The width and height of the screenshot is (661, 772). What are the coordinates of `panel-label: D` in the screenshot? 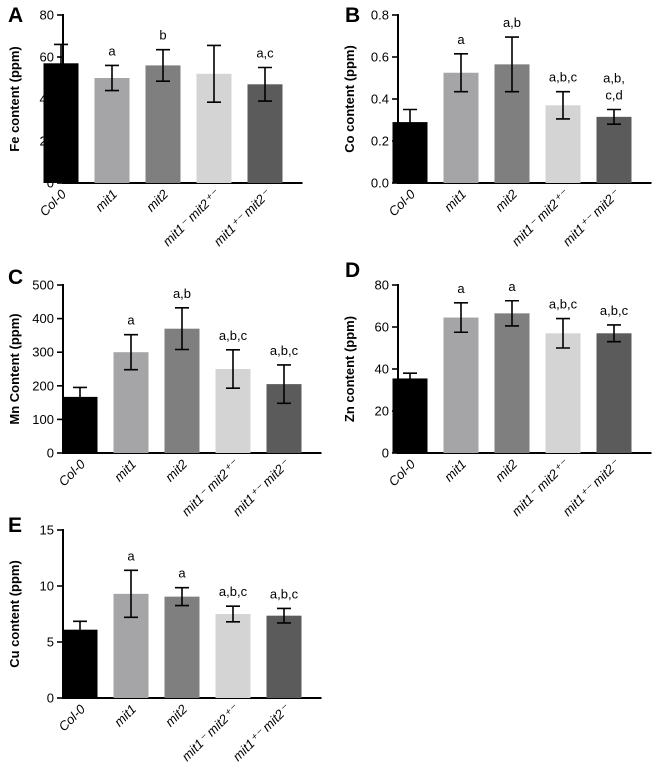 It's located at (352, 270).